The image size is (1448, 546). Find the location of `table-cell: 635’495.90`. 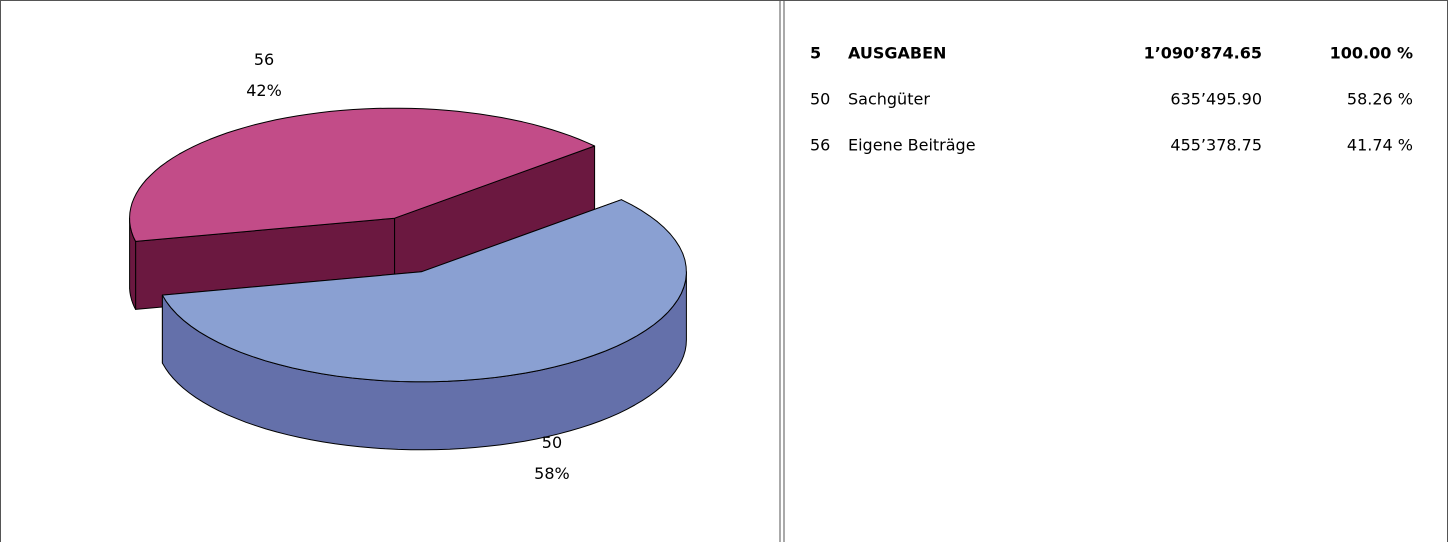

table-cell: 635’495.90 is located at coordinates (1216, 99).